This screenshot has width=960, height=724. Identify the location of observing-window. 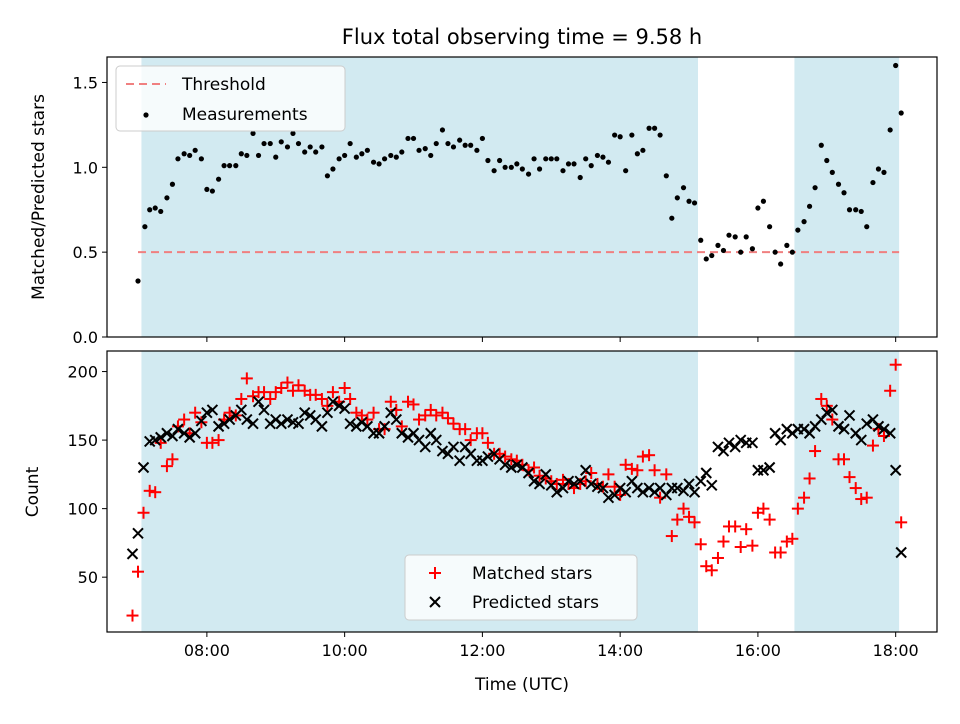
(847, 491).